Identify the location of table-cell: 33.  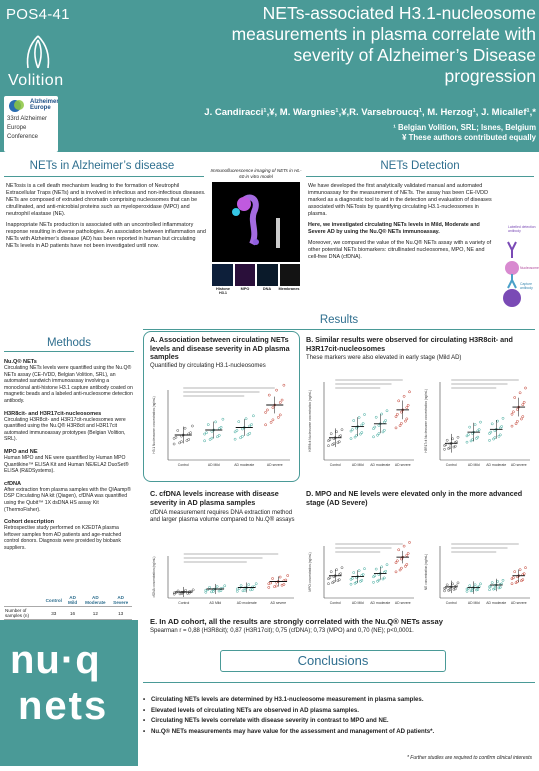
(53, 613).